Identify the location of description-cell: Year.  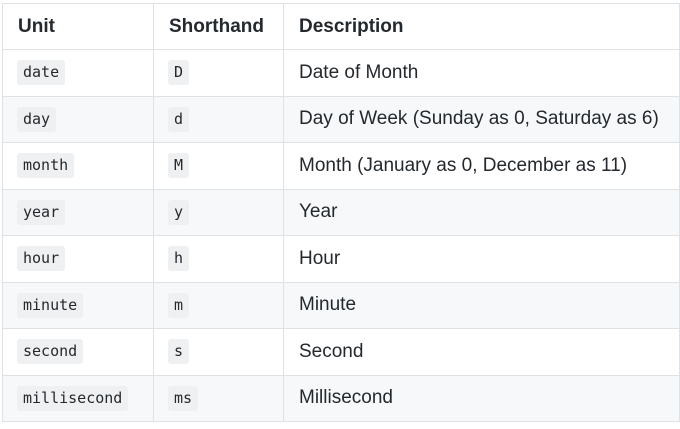
(481, 212).